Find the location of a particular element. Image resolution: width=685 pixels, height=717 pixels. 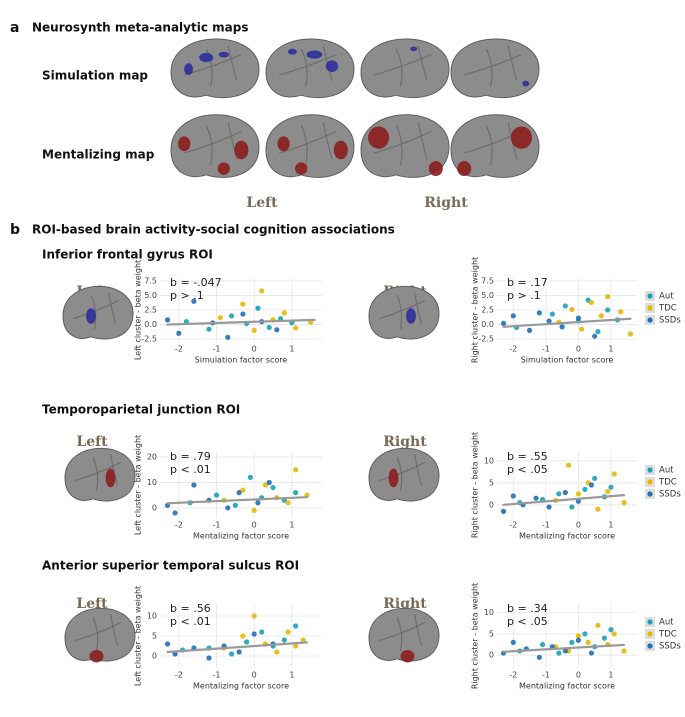

panel-label: a is located at coordinates (14, 28).